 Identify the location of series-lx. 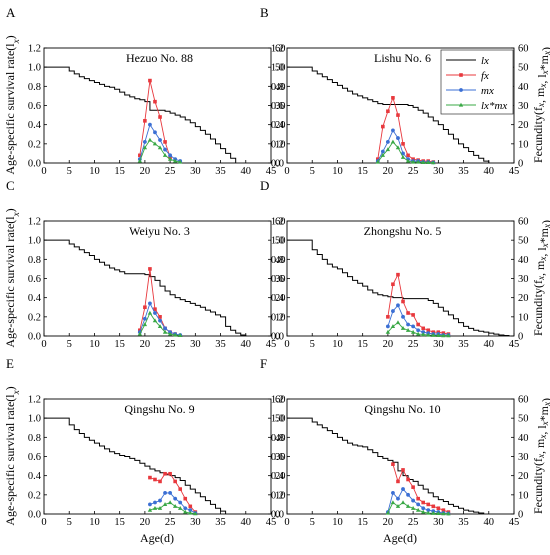
(386, 465).